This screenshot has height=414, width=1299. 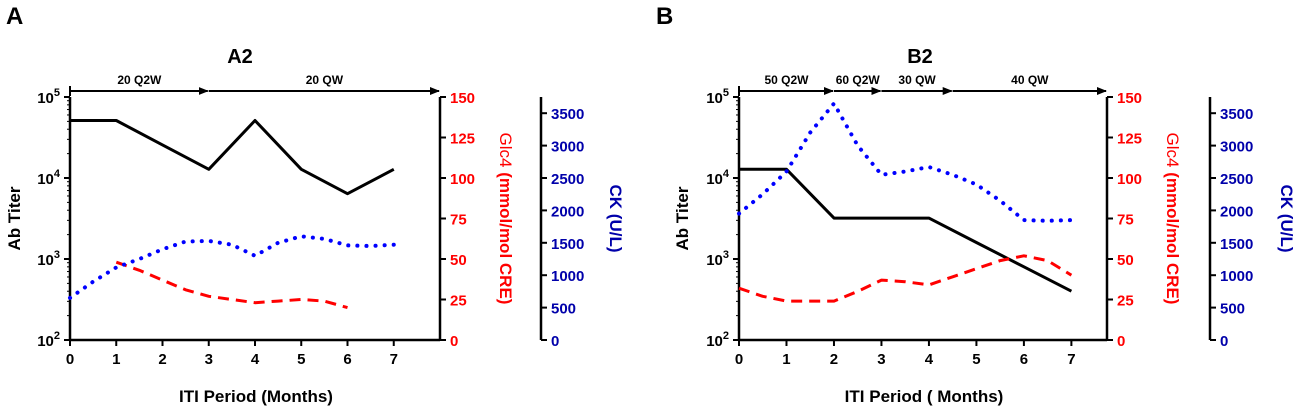 What do you see at coordinates (256, 396) in the screenshot?
I see `x-axis-label: ITI Period (Months)` at bounding box center [256, 396].